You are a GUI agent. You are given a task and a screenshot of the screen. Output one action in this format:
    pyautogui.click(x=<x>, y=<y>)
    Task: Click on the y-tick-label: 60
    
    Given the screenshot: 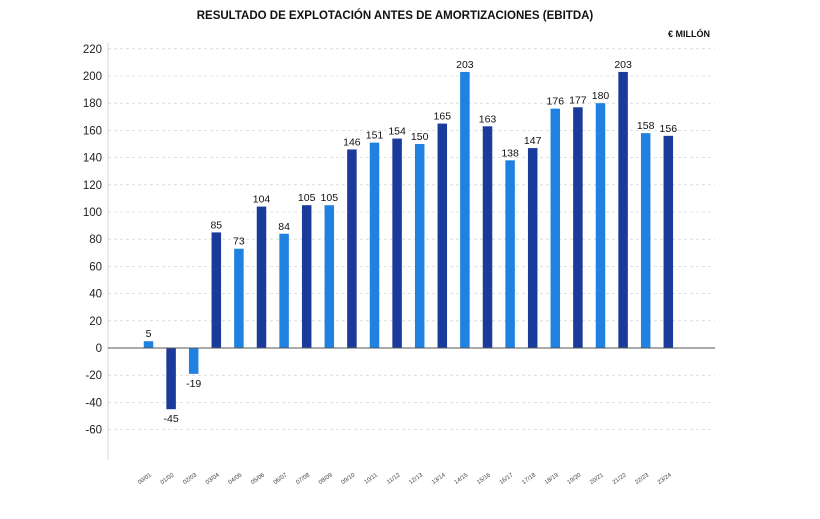 What is the action you would take?
    pyautogui.click(x=95, y=267)
    